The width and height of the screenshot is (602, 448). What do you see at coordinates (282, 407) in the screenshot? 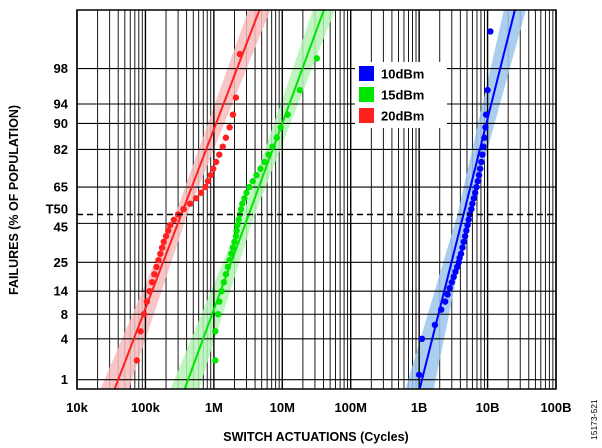
I see `x-tick-label: 10M` at bounding box center [282, 407].